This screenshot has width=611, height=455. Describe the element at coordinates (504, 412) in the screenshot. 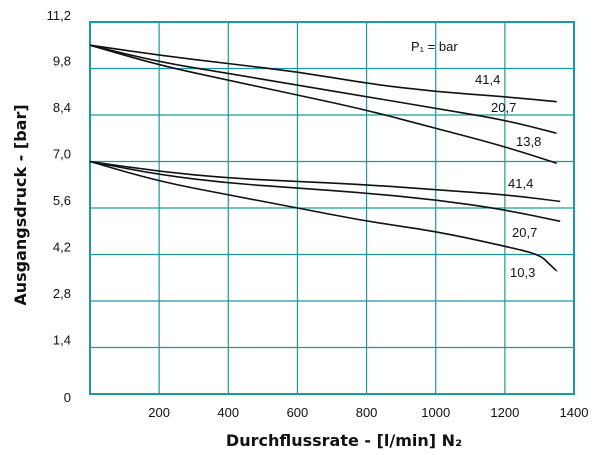

I see `x-tick-label: 1200` at that location.